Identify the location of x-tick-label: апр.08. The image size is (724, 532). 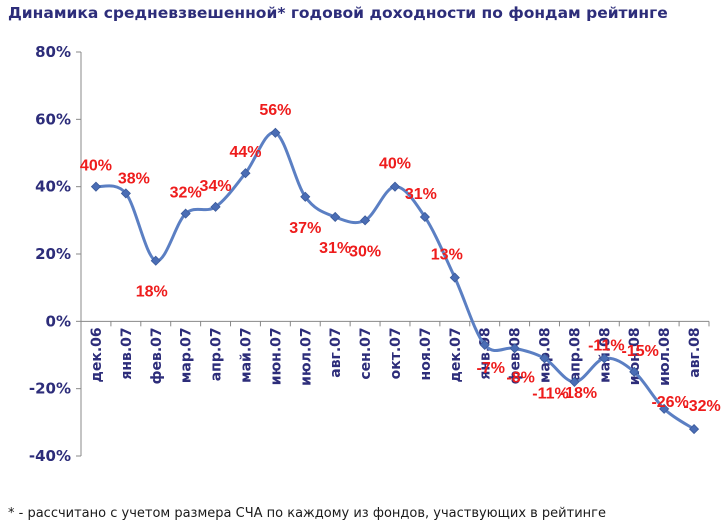
(575, 354).